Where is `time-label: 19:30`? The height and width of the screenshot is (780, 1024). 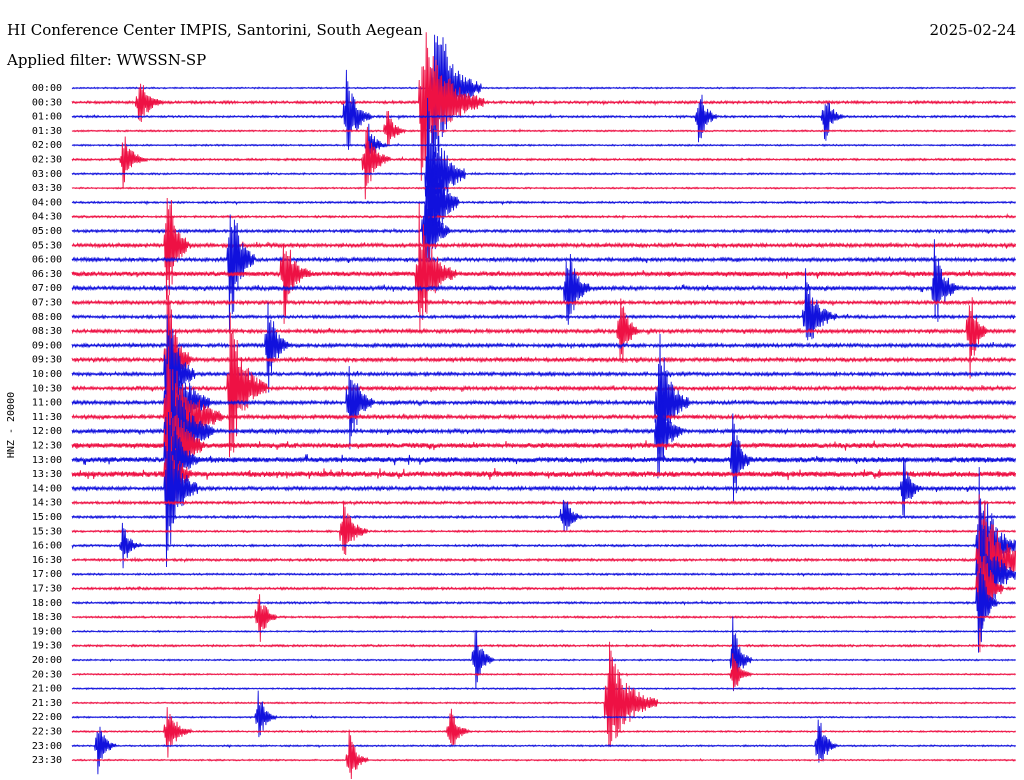 time-label: 19:30 is located at coordinates (47, 646).